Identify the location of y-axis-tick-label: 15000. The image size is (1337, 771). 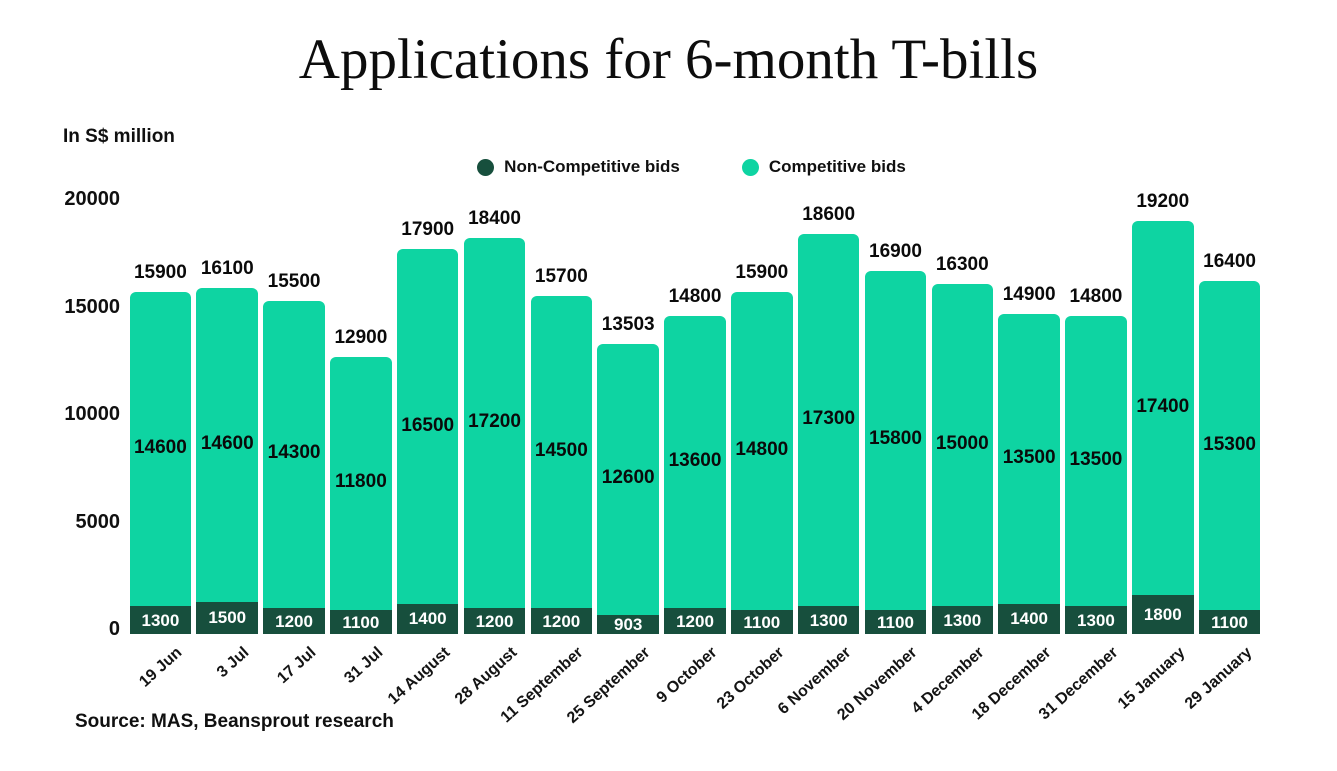
(92, 306).